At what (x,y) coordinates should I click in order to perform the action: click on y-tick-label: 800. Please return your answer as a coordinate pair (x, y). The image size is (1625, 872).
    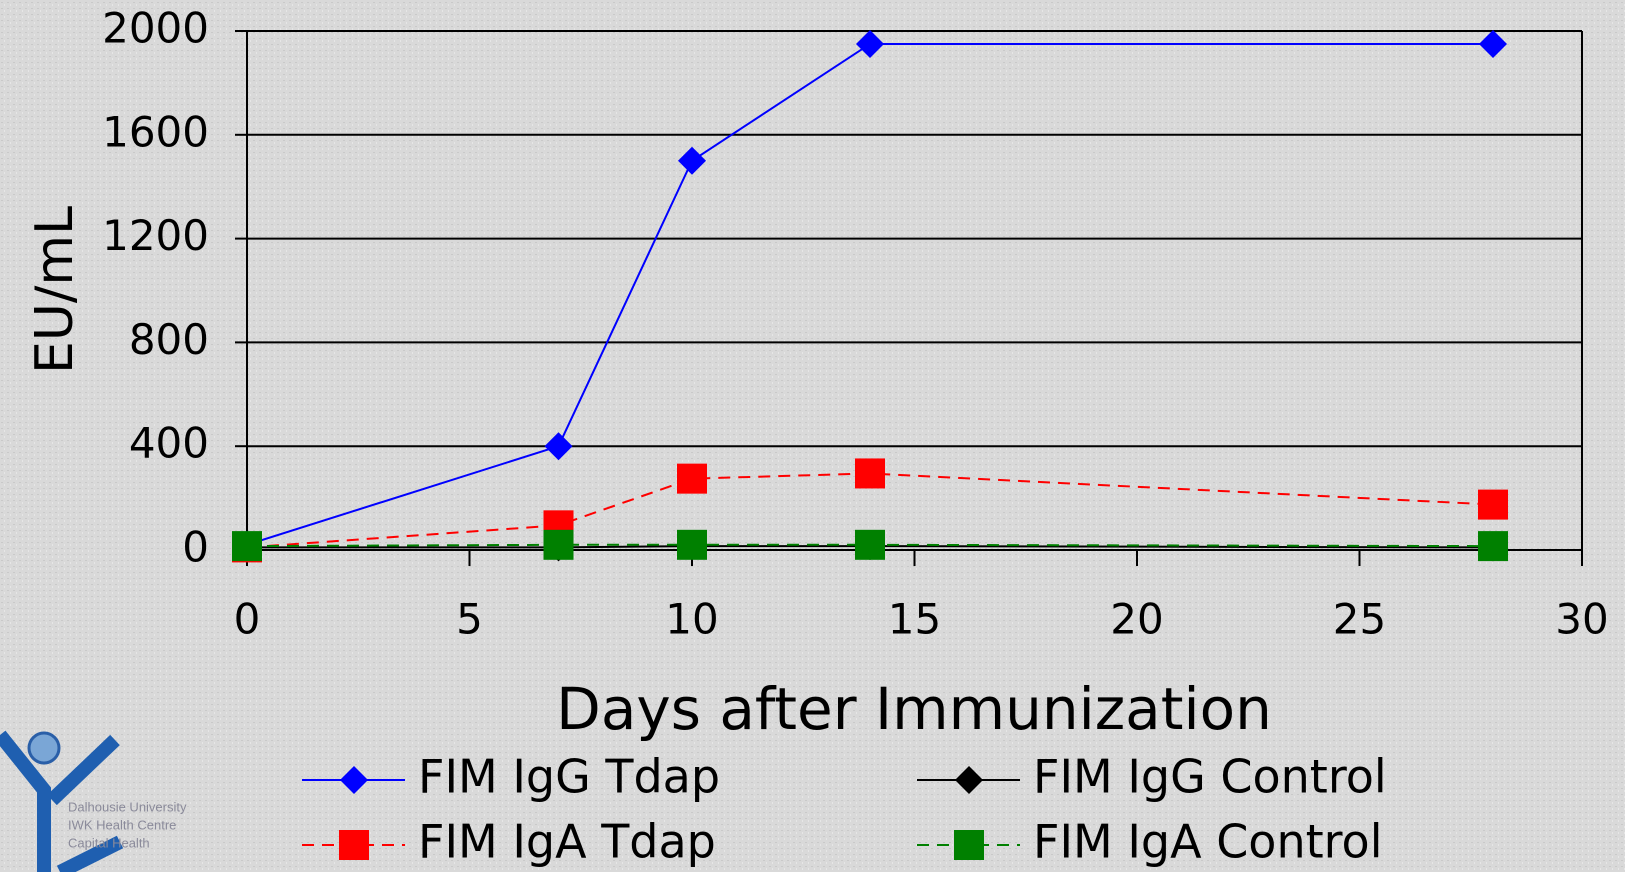
    Looking at the image, I should click on (169, 339).